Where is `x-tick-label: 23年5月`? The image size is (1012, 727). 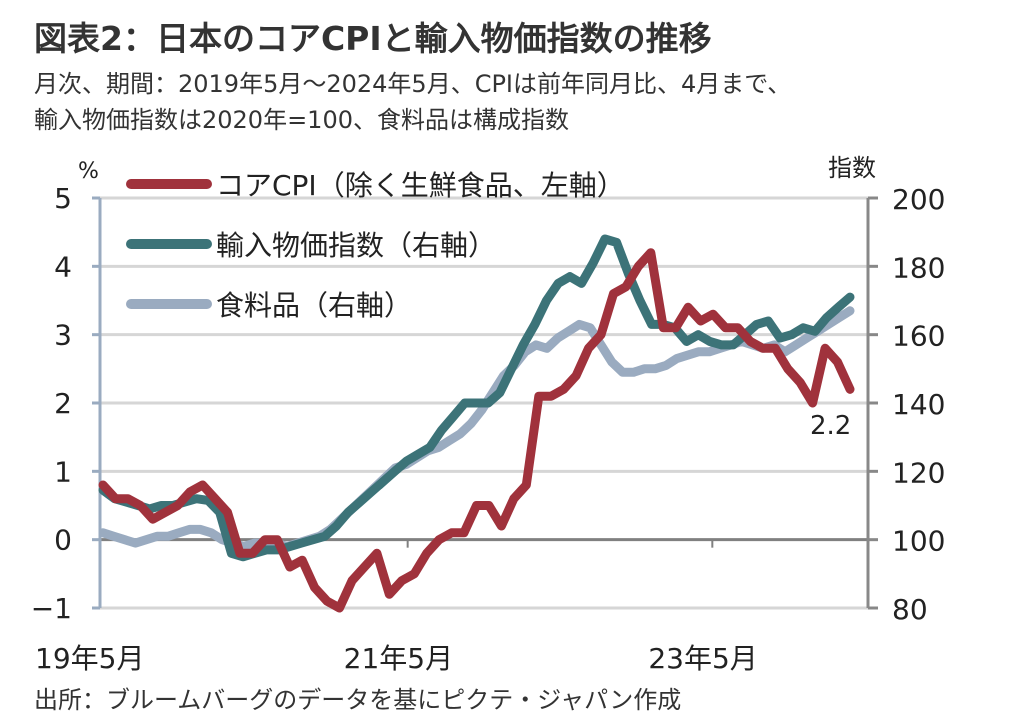
x-tick-label: 23年5月 is located at coordinates (702, 658).